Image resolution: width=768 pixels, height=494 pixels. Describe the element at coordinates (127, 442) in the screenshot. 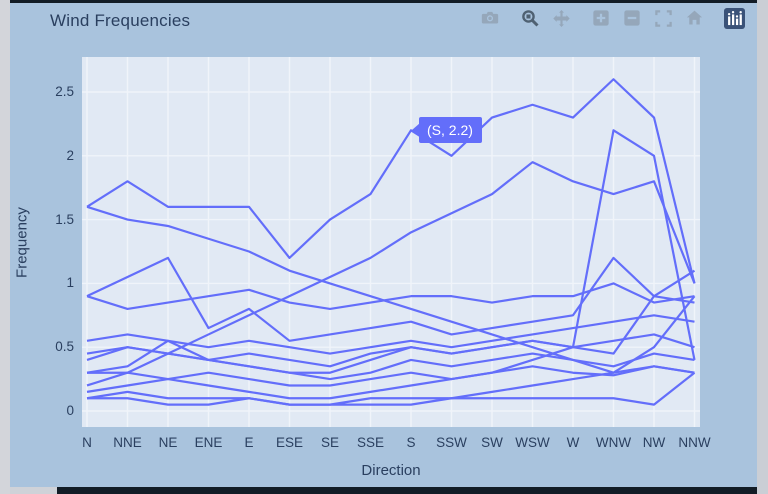

I see `x-tick-label: NNE` at that location.